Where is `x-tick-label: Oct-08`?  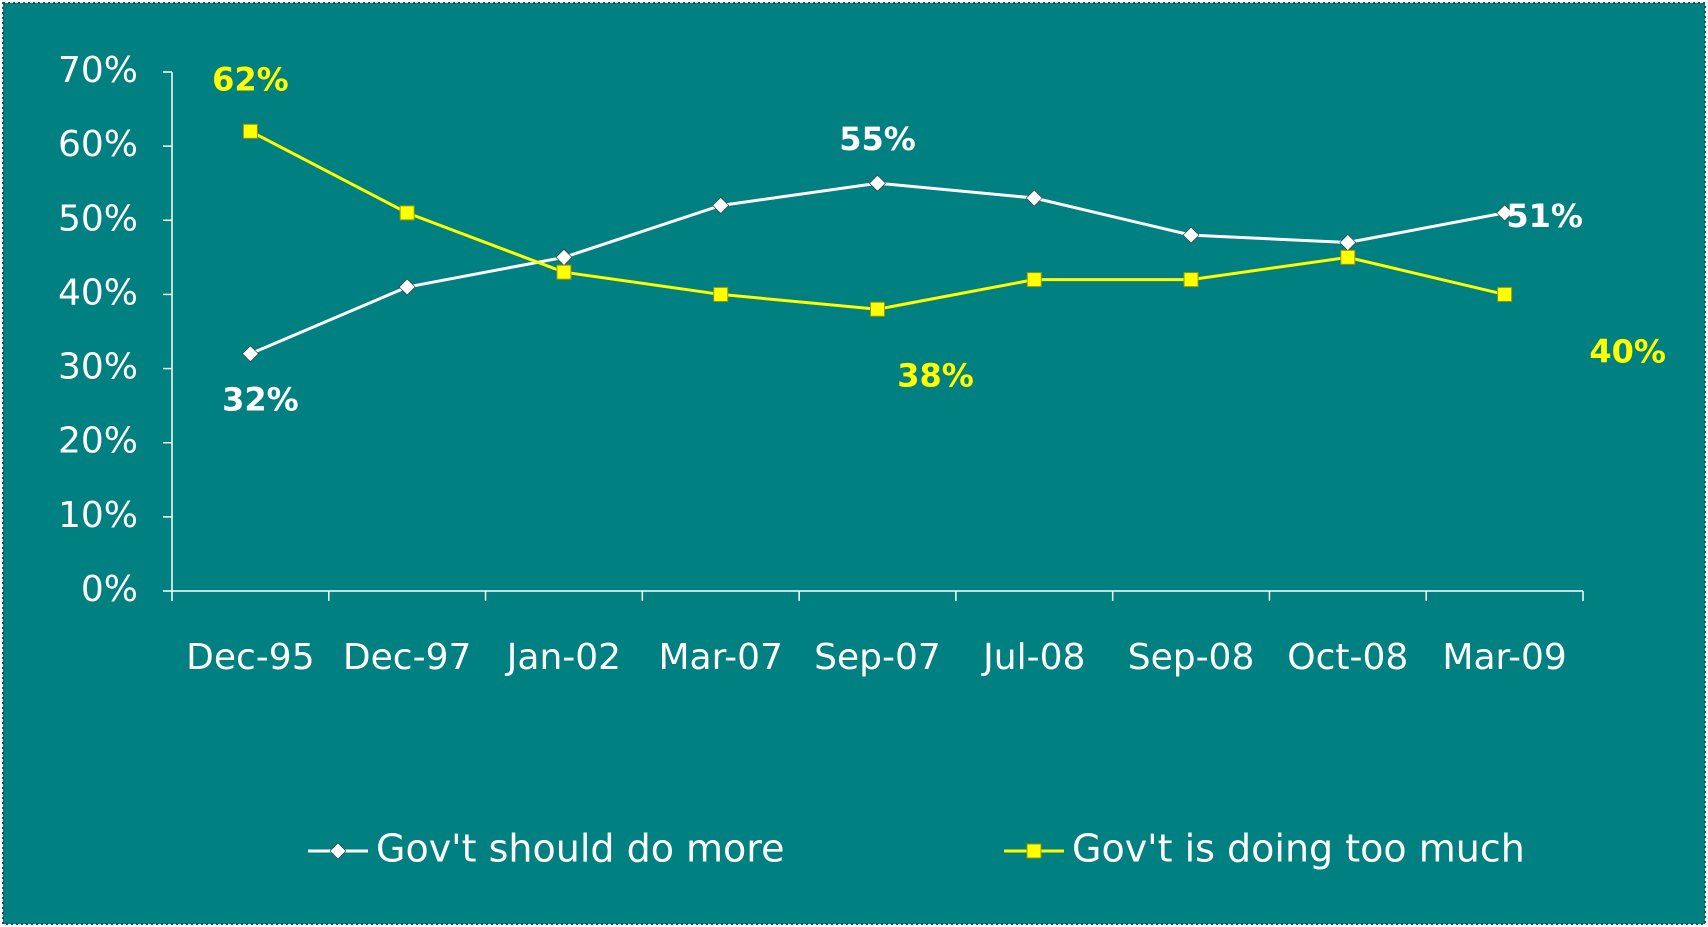
x-tick-label: Oct-08 is located at coordinates (1347, 657).